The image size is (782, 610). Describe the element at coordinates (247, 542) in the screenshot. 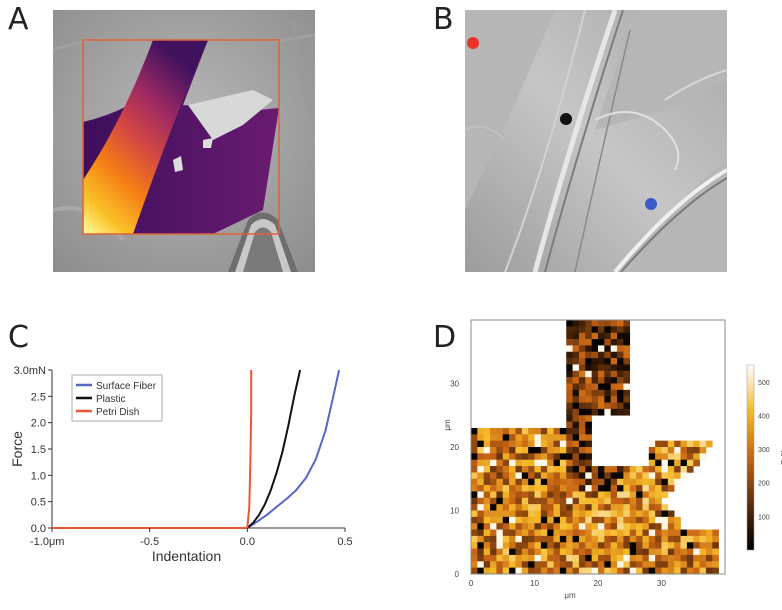

I see `x-tick-label: 0.0` at that location.